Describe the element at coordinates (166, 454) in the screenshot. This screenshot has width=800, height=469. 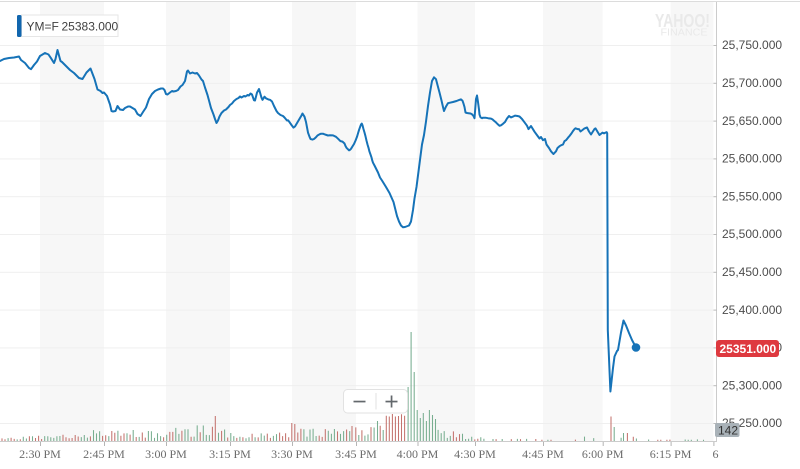
I see `svg-text: 3:00 PM` at that location.